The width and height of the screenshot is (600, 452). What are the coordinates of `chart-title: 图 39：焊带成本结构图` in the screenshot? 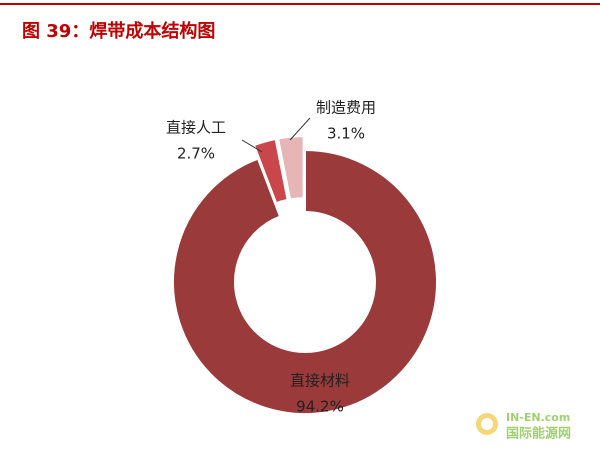 It's located at (118, 31).